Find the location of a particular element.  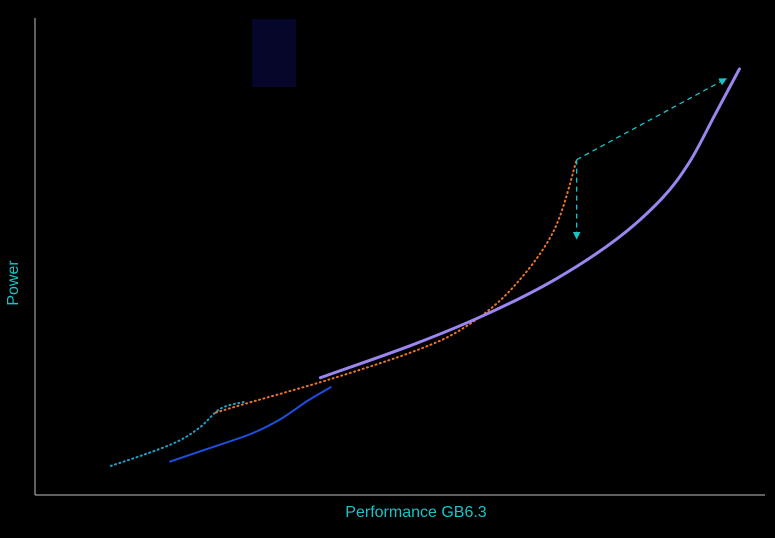

highlight-box is located at coordinates (274, 53).